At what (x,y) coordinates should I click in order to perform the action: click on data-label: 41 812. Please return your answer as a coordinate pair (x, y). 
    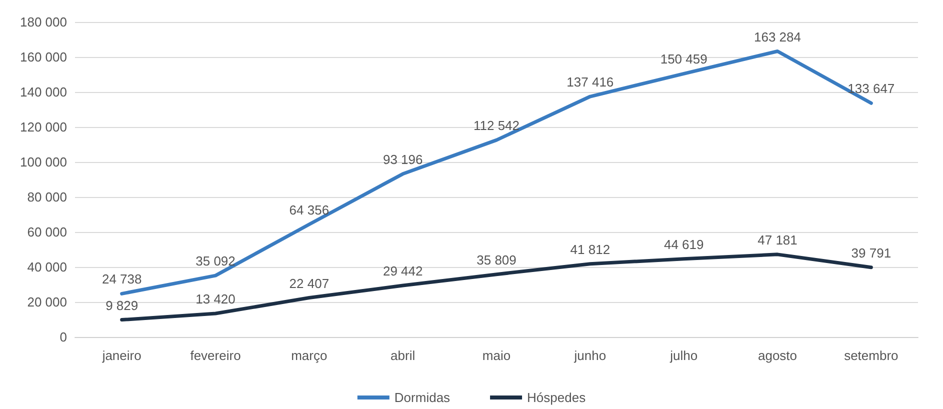
    Looking at the image, I should click on (590, 249).